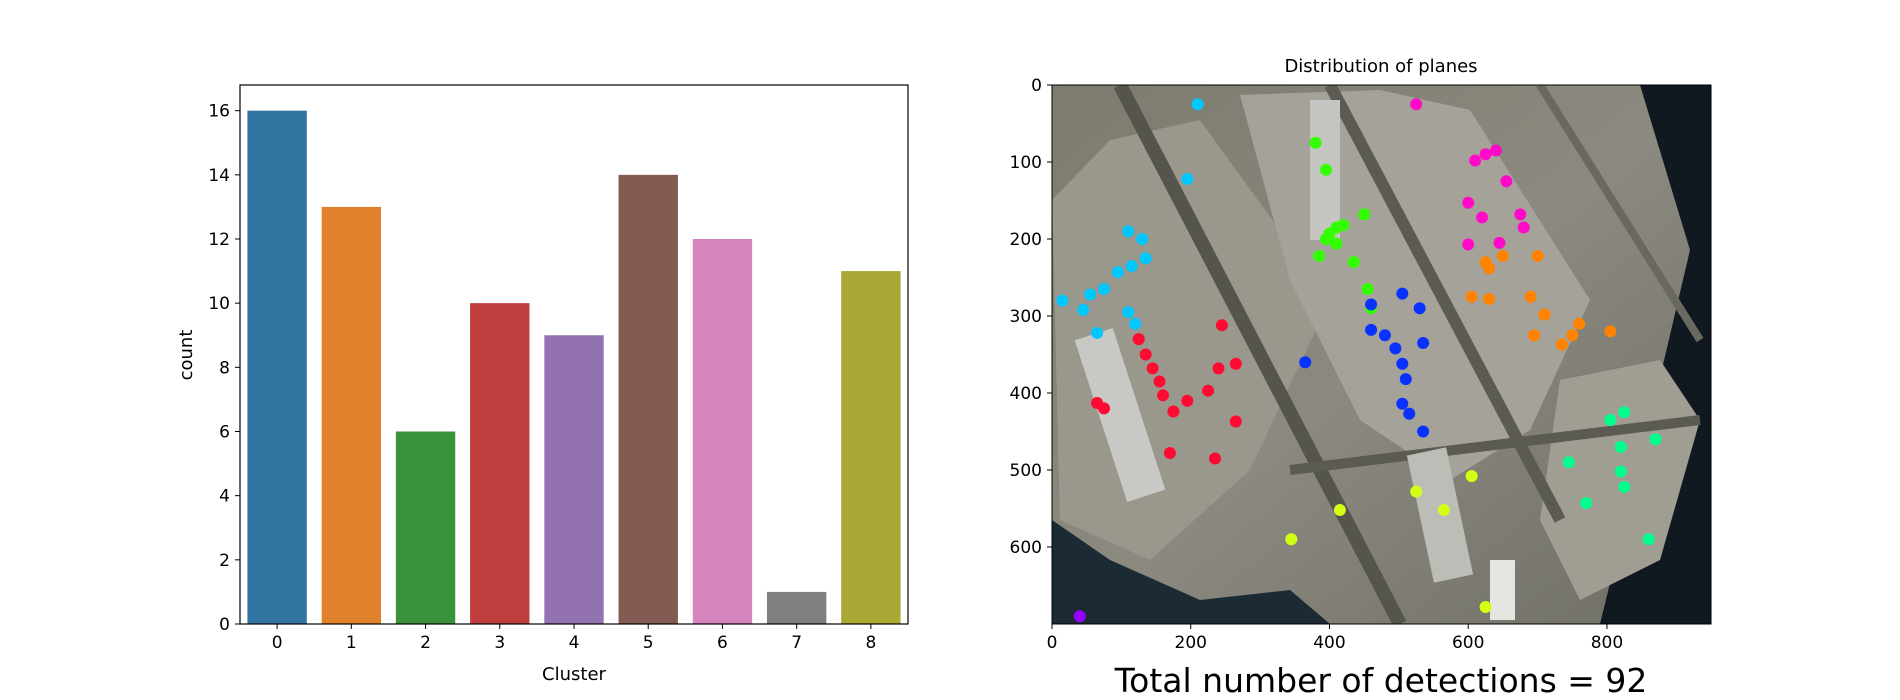 The image size is (1900, 700). What do you see at coordinates (224, 368) in the screenshot?
I see `bar-y-tick-label: 8` at bounding box center [224, 368].